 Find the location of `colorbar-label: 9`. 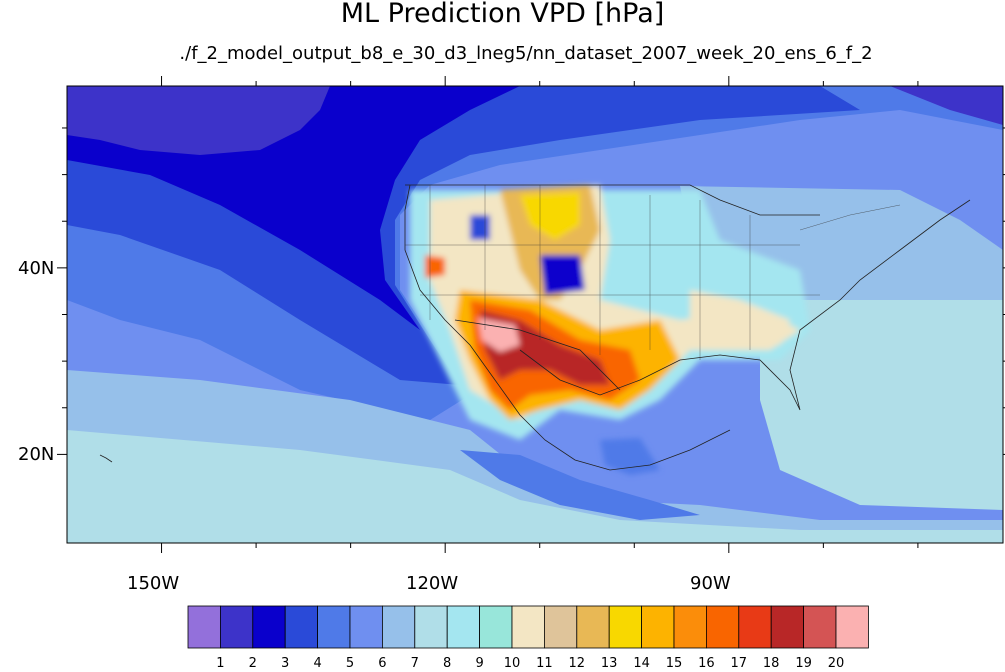

colorbar-label: 9 is located at coordinates (479, 663).